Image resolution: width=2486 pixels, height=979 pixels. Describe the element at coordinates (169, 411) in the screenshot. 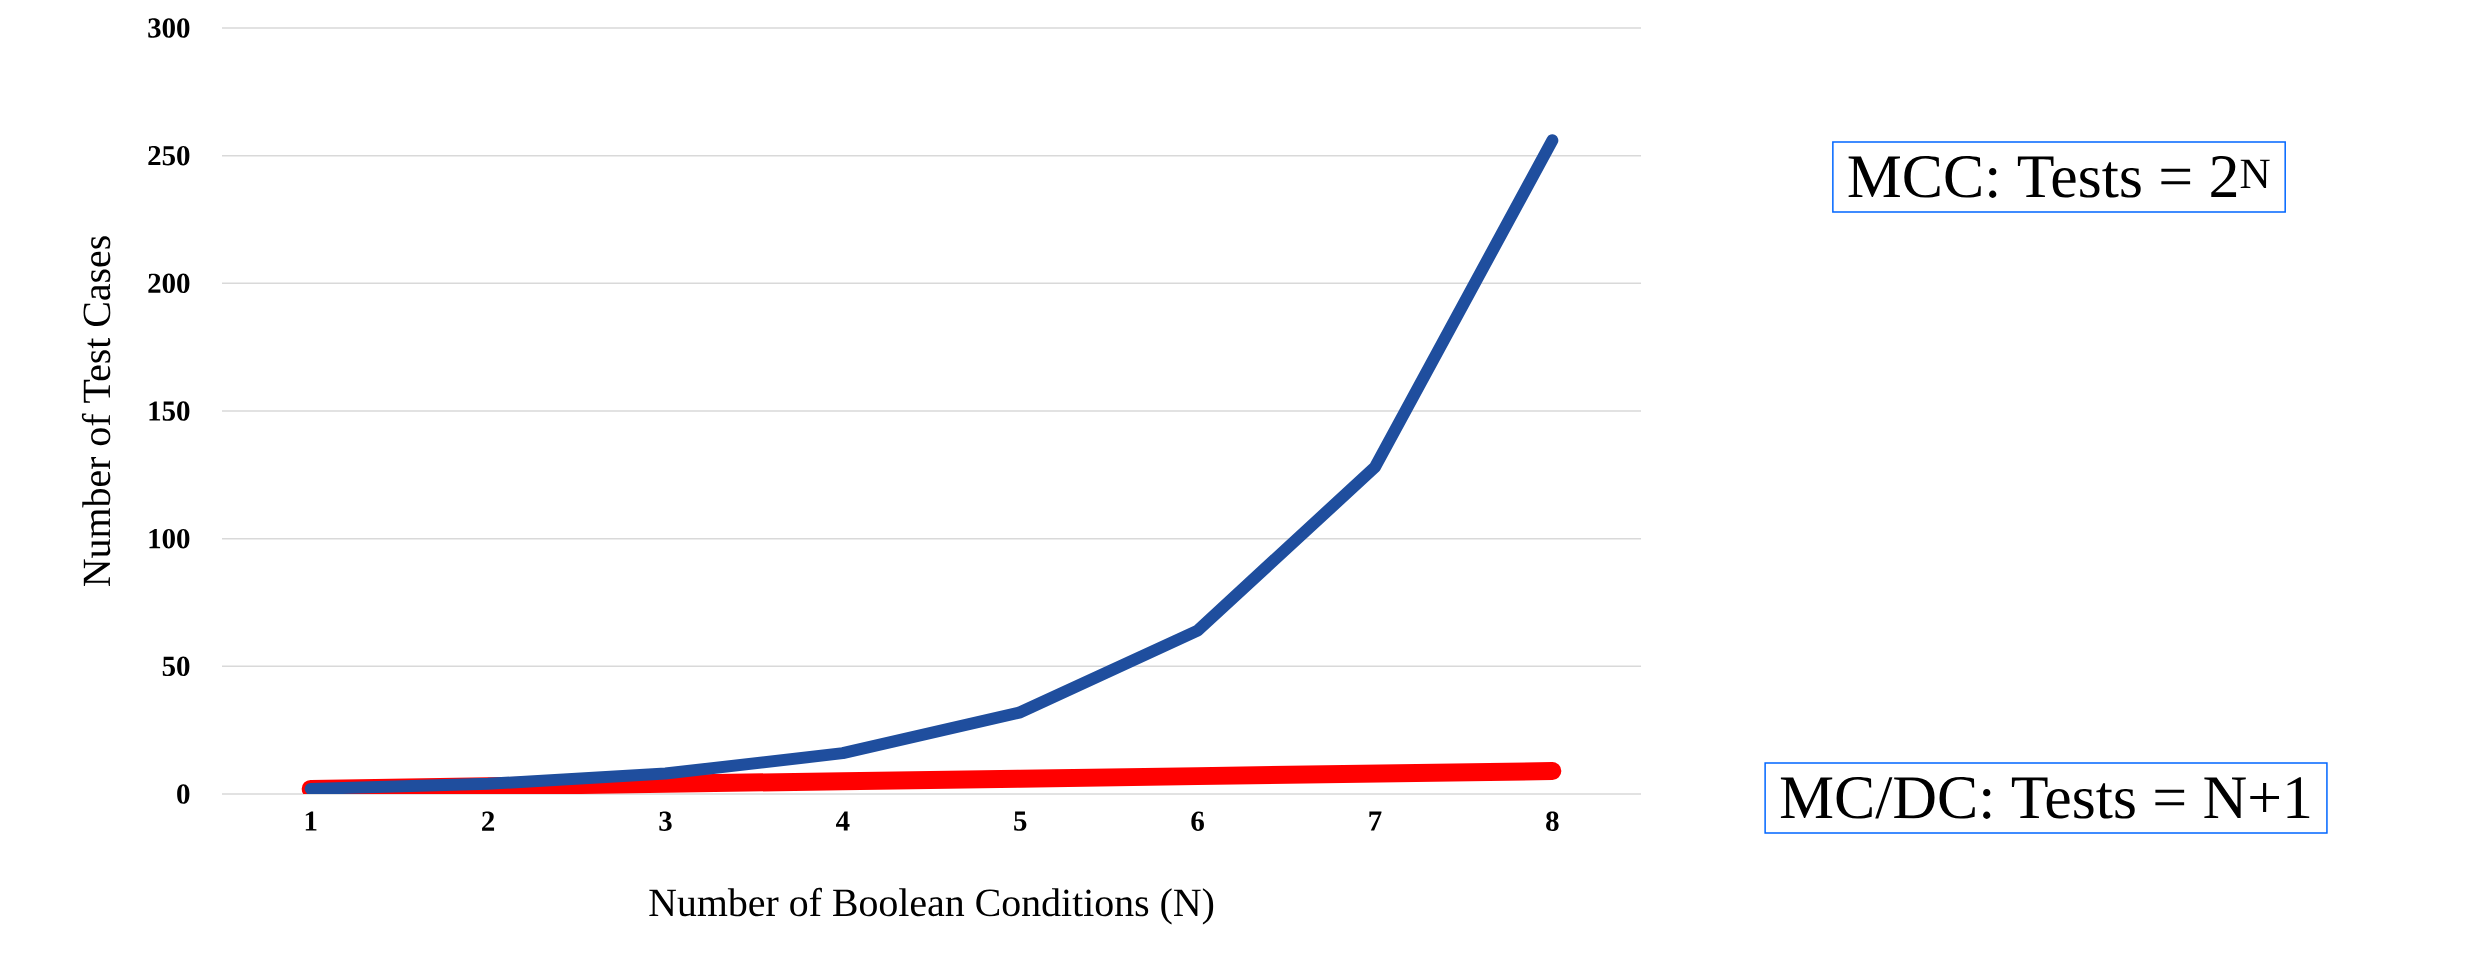

I see `y-tick-label: 150` at that location.